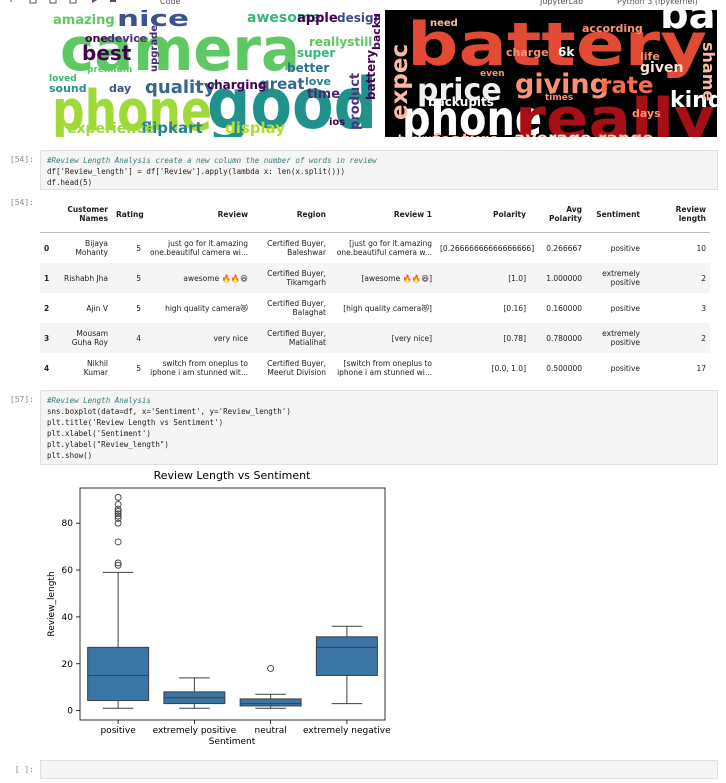  Describe the element at coordinates (110, 129) in the screenshot. I see `cloud-word: experience` at that location.